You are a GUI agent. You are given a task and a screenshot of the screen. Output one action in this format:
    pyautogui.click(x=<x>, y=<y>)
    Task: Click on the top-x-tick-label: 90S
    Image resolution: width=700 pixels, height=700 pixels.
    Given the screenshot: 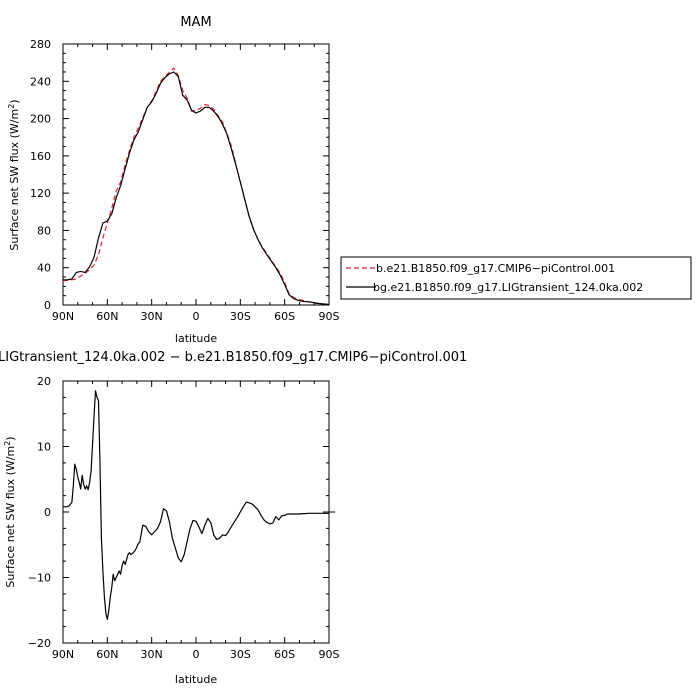 What is the action you would take?
    pyautogui.click(x=329, y=316)
    